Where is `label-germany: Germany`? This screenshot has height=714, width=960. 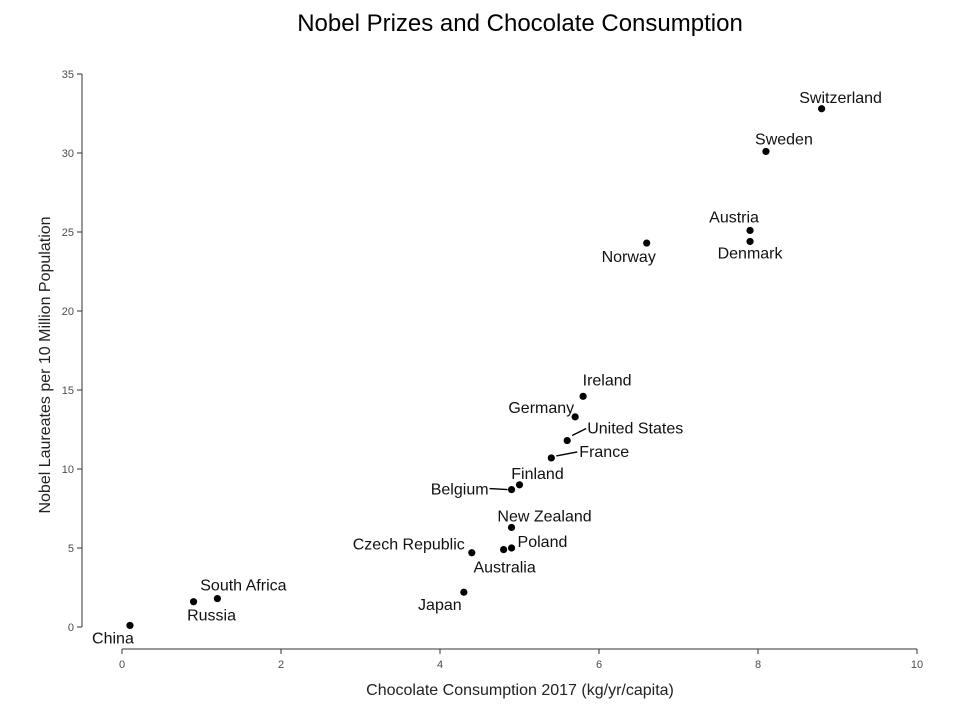 label-germany: Germany is located at coordinates (541, 408).